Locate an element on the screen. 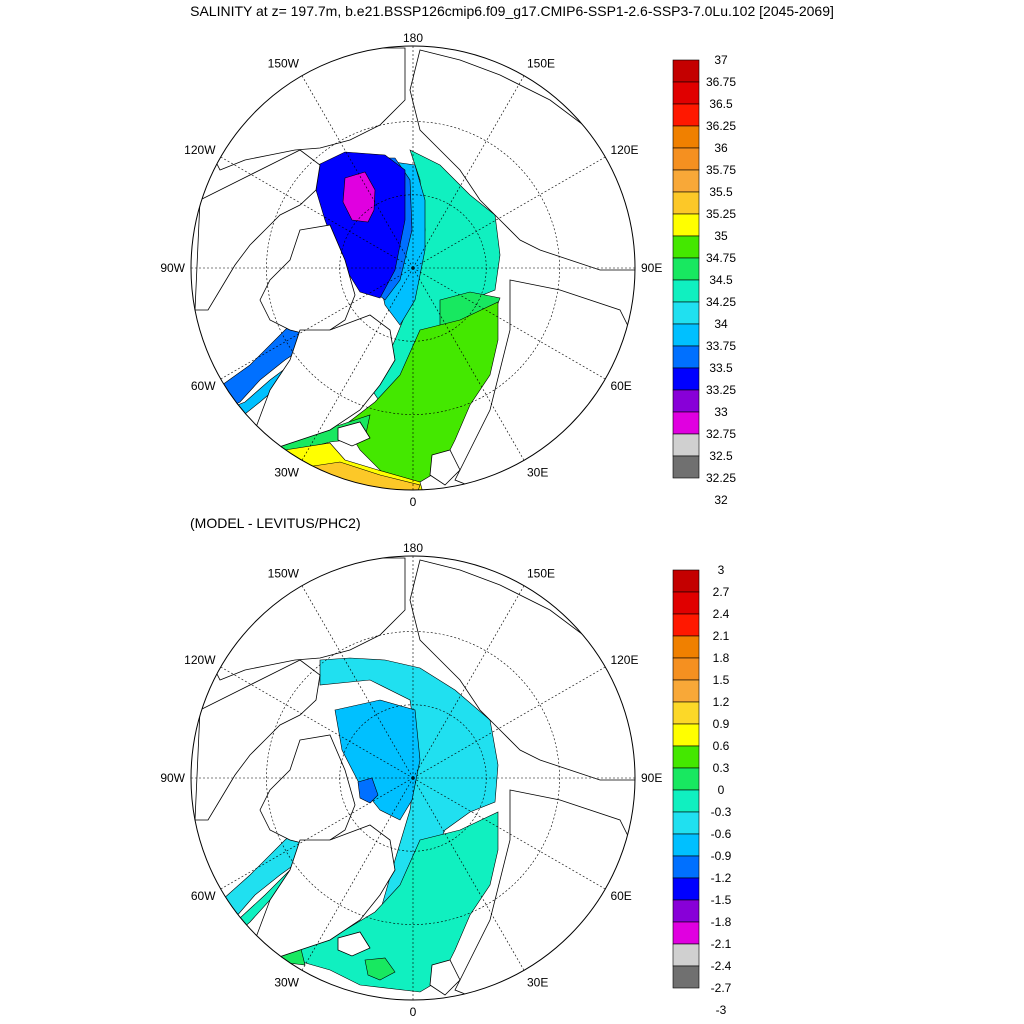  colorbar-label: 1.2 is located at coordinates (721, 702).